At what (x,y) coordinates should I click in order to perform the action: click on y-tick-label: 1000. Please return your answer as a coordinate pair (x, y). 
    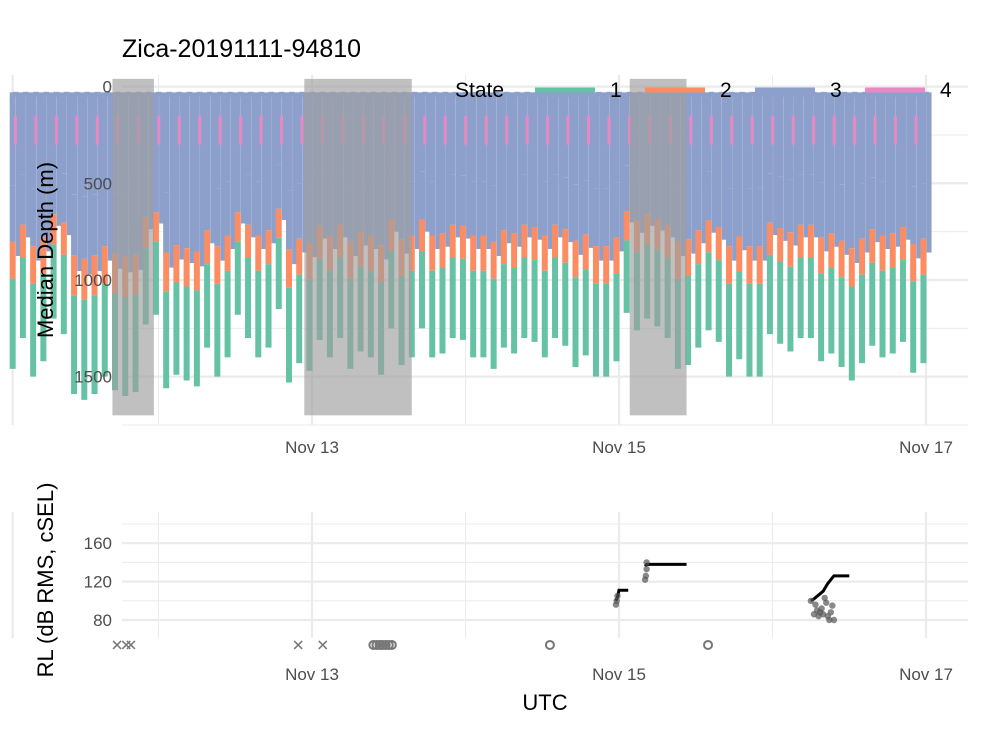
    Looking at the image, I should click on (93, 280).